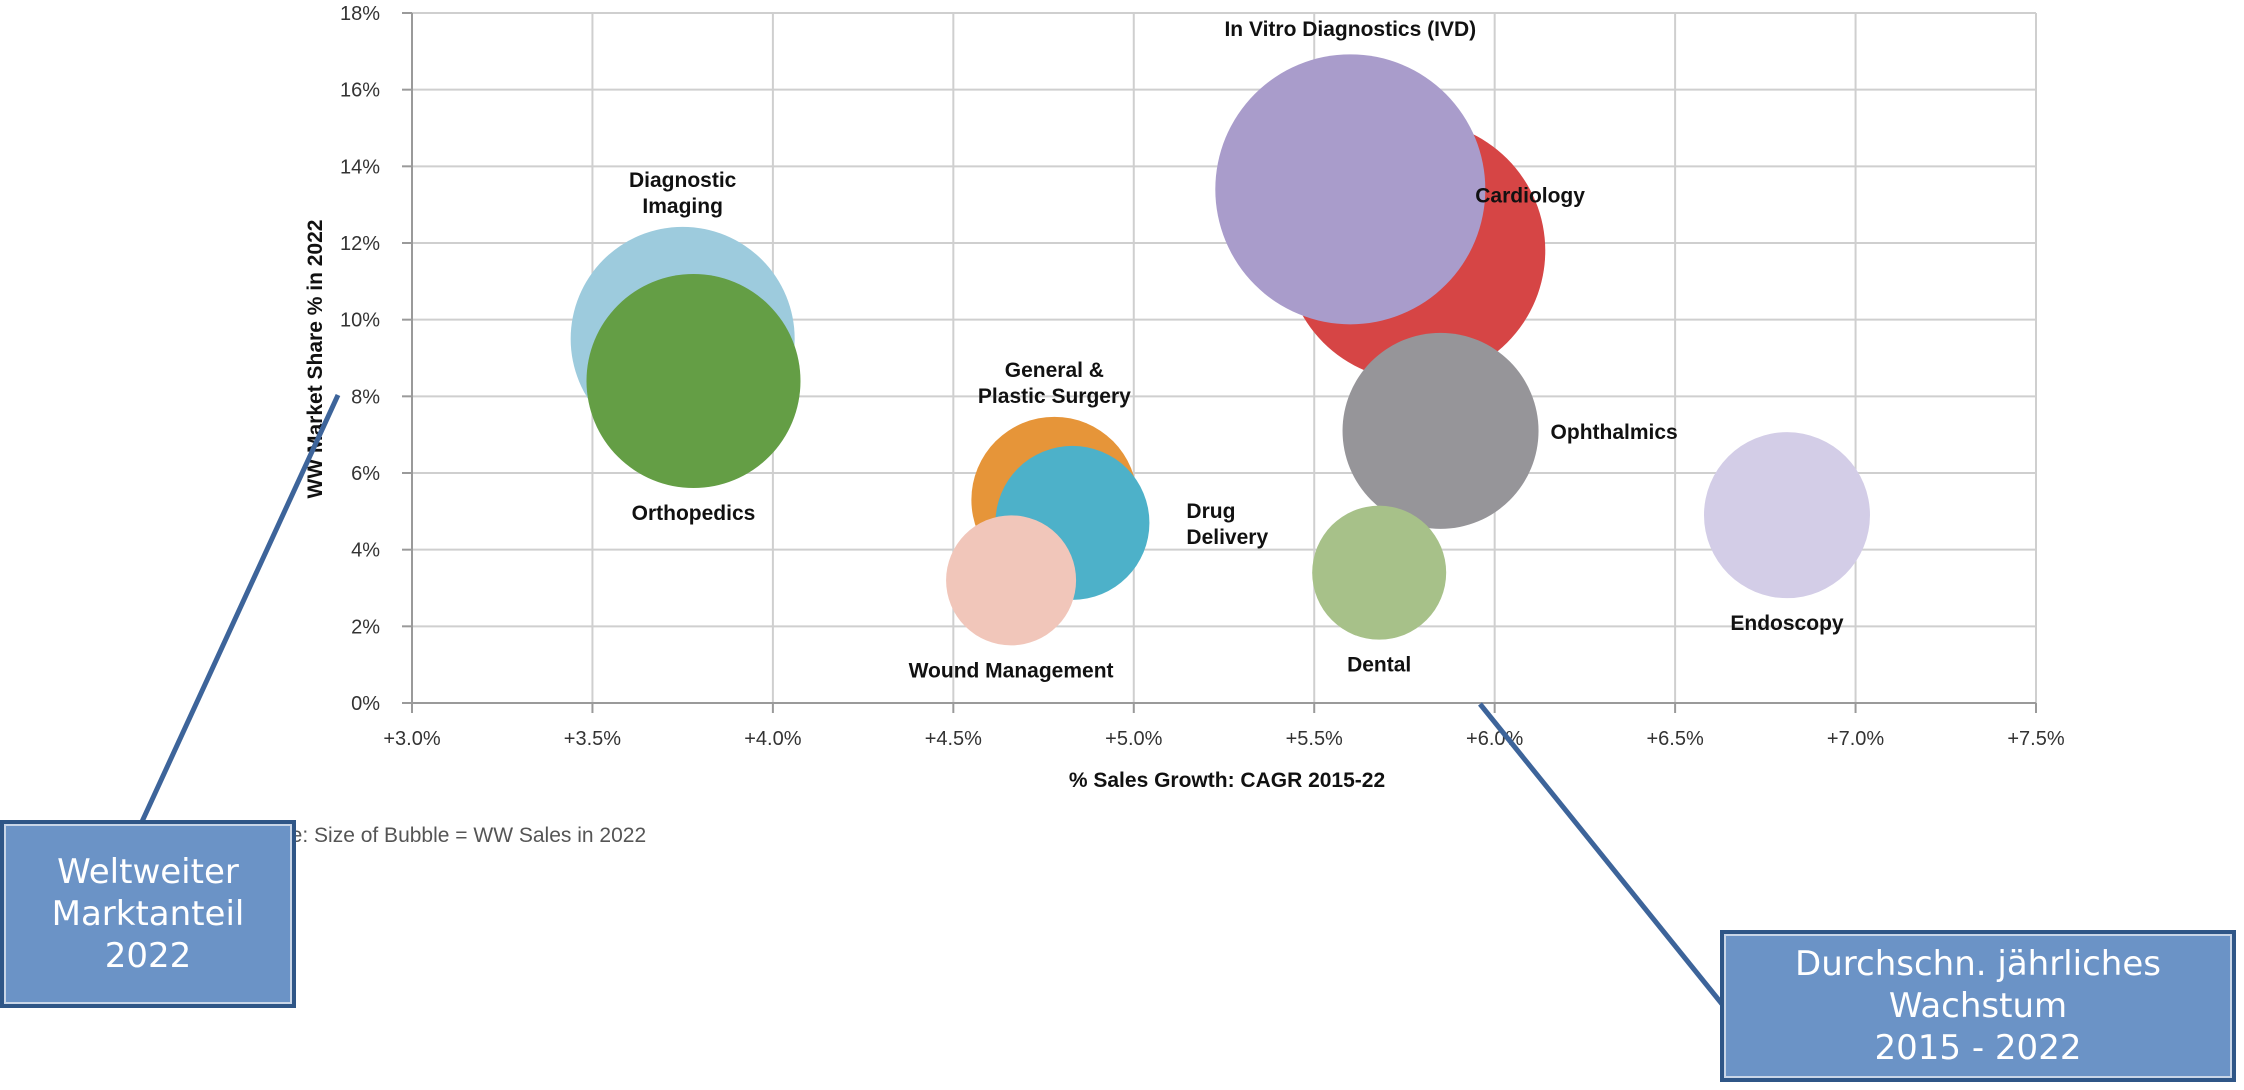 This screenshot has width=2244, height=1090. I want to click on x-tick-label: +7.0%, so click(1855, 739).